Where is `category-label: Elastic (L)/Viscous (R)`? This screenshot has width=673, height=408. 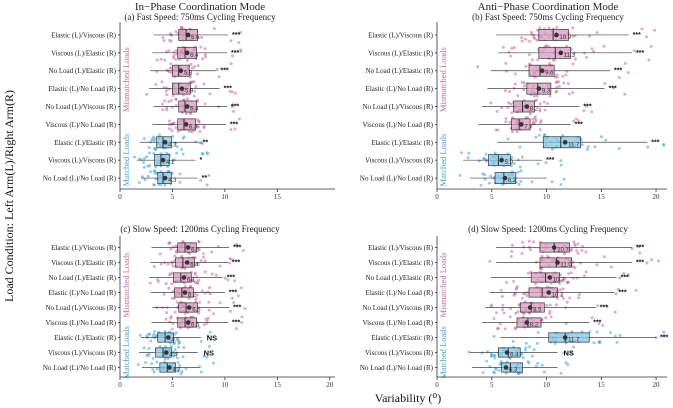 category-label: Elastic (L)/Viscous (R) is located at coordinates (84, 35).